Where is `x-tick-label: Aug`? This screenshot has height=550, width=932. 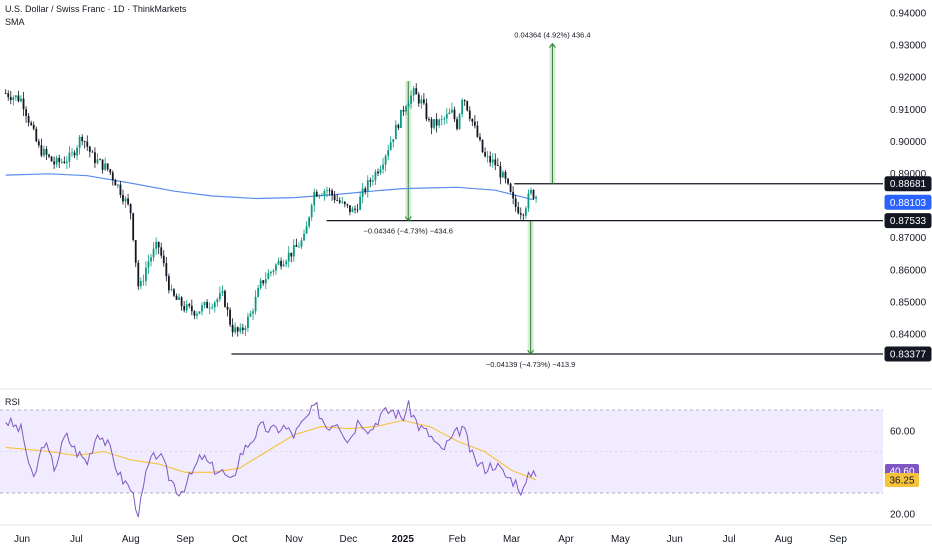 x-tick-label: Aug is located at coordinates (131, 539).